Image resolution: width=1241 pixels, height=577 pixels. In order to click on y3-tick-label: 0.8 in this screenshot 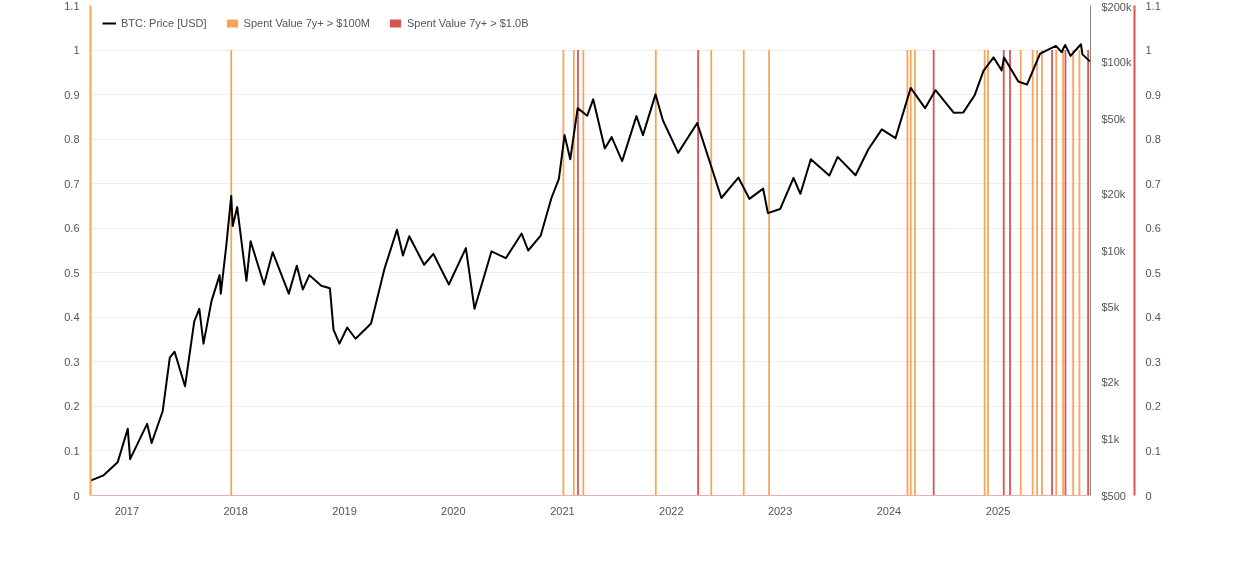, I will do `click(72, 139)`.